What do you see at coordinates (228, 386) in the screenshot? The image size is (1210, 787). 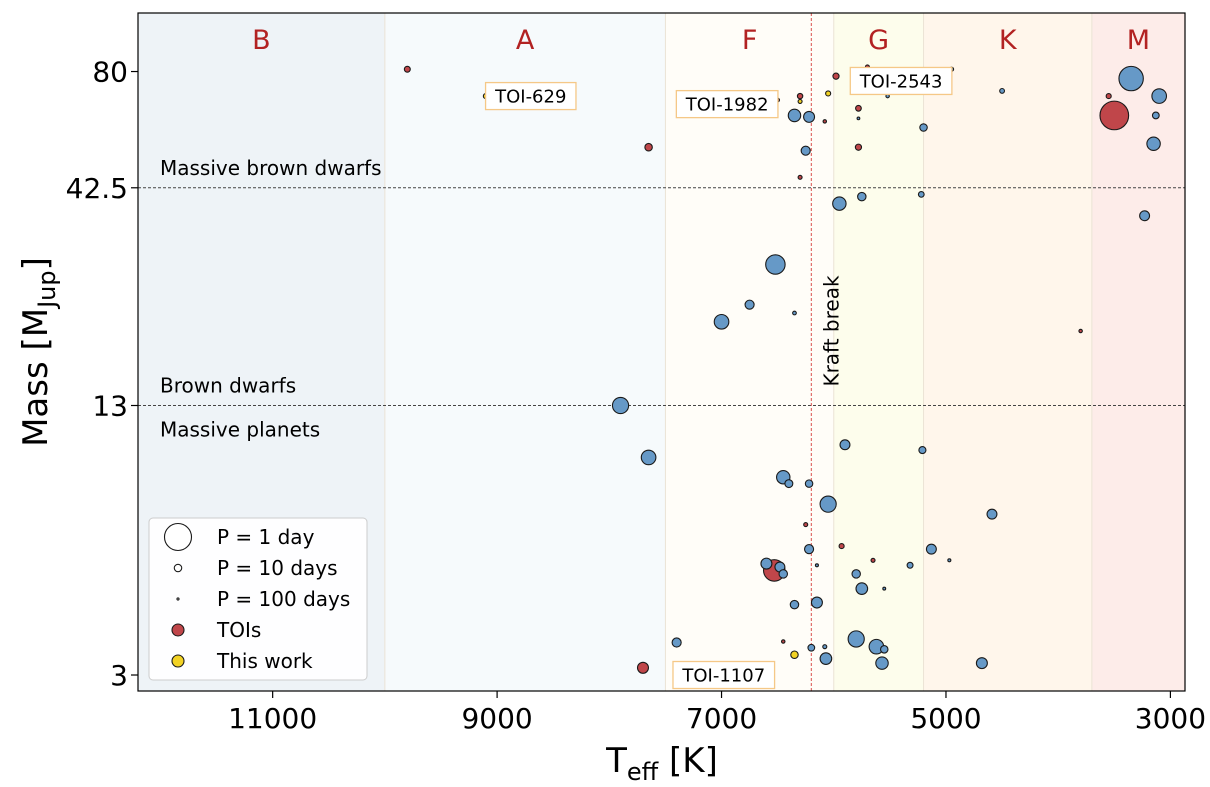 I see `mass-line-label-above-1: Brown dwarfs` at bounding box center [228, 386].